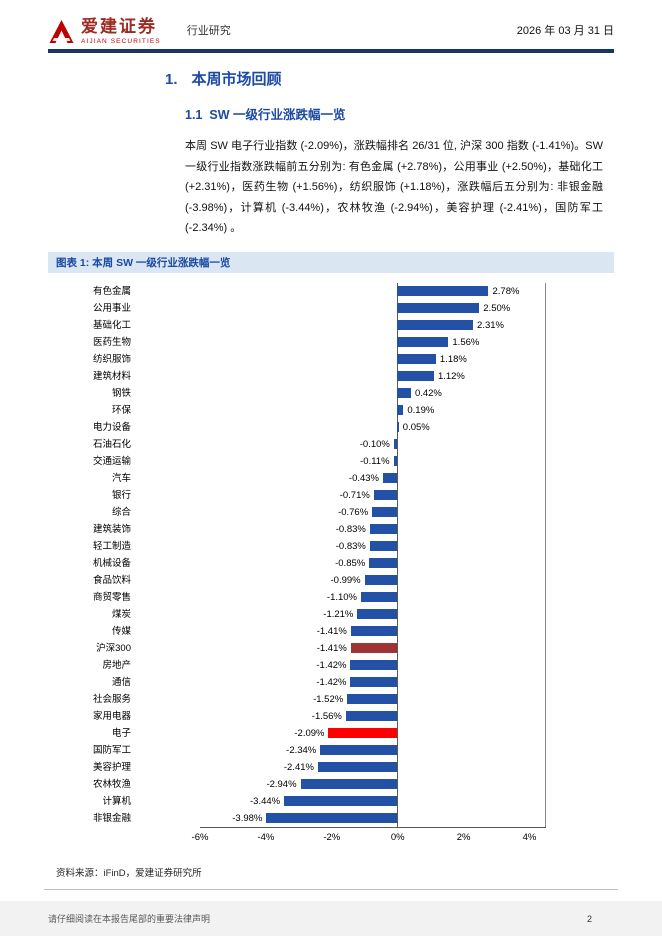  What do you see at coordinates (111, 546) in the screenshot?
I see `category-label: 轻工制造` at bounding box center [111, 546].